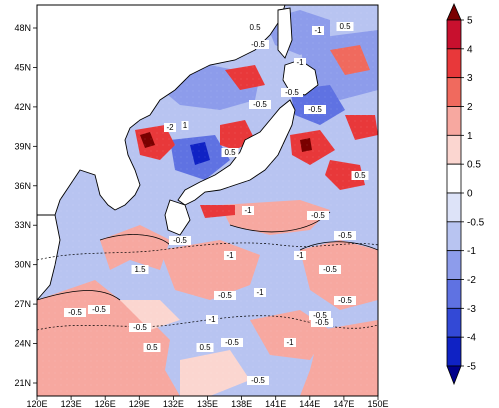 This screenshot has height=408, width=499. What do you see at coordinates (470, 136) in the screenshot?
I see `colorbar-label: 1` at bounding box center [470, 136].